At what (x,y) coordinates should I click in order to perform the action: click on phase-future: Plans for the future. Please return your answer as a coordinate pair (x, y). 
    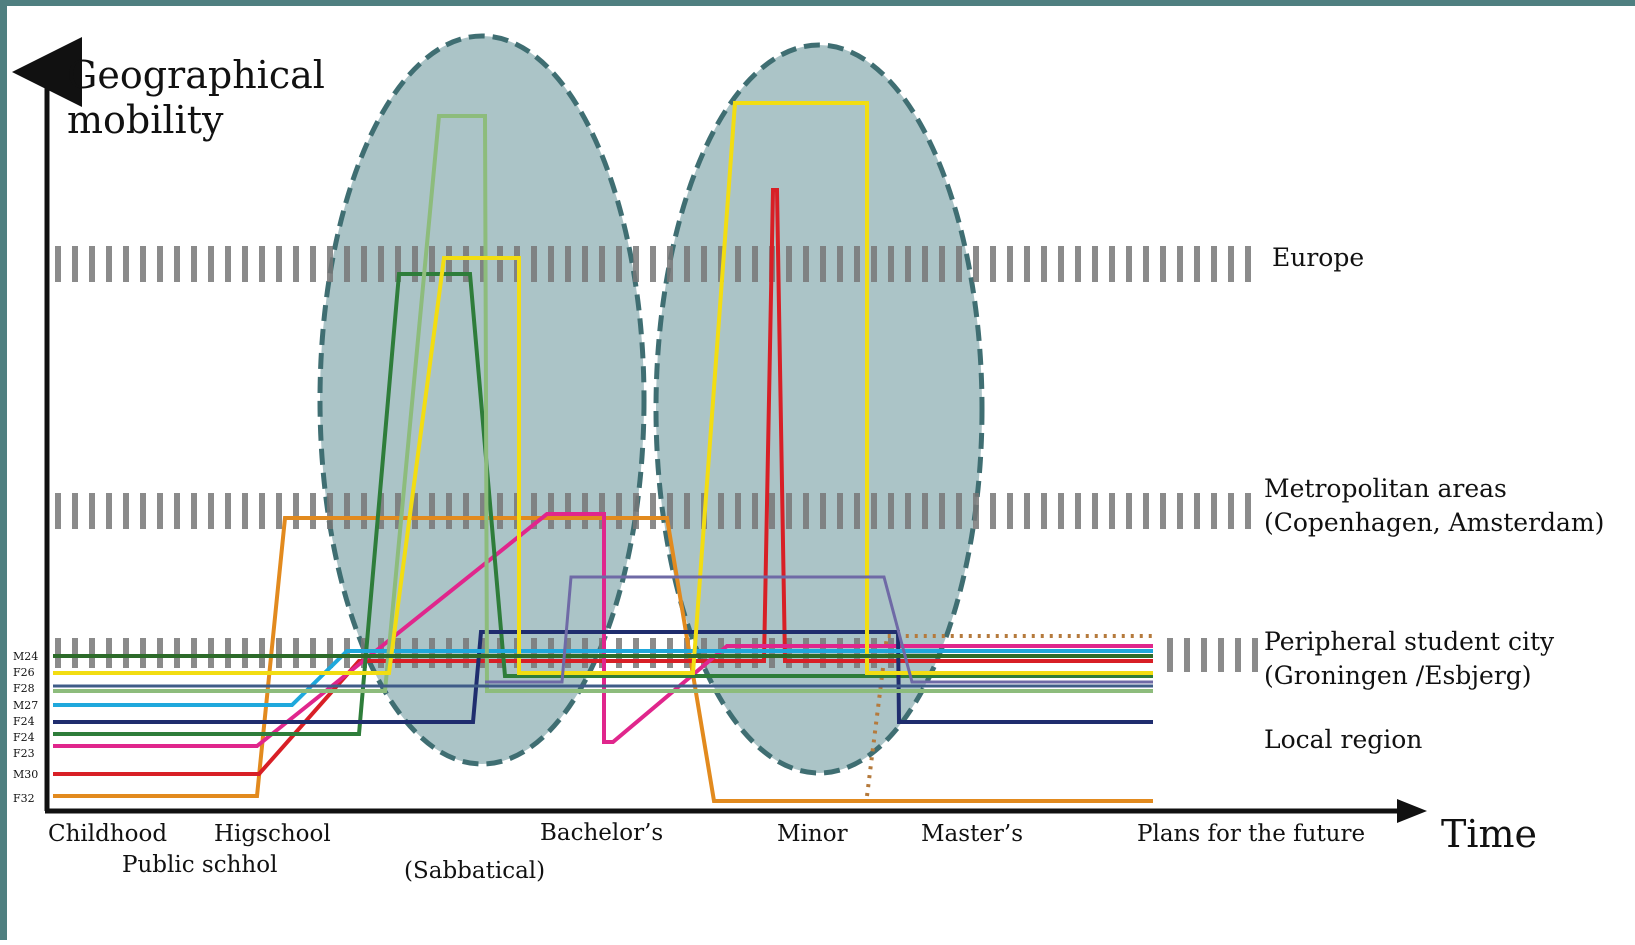
    Looking at the image, I should click on (1251, 834).